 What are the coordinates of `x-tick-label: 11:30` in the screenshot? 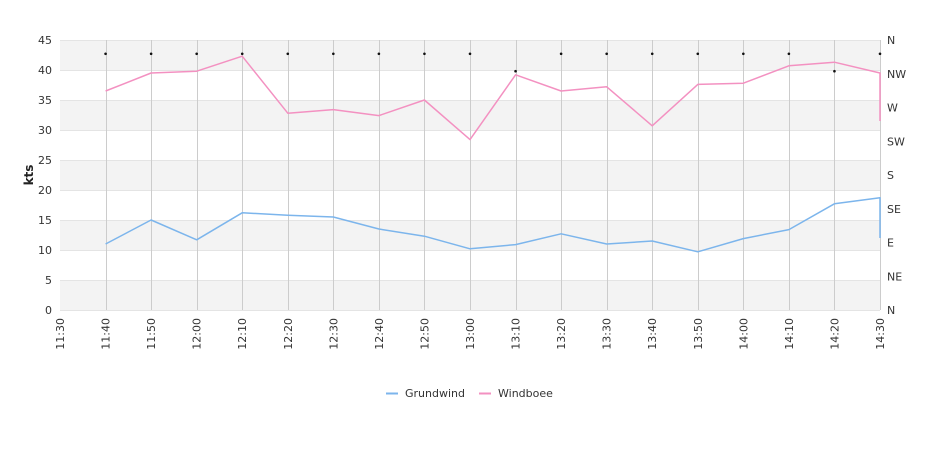 It's located at (60, 334).